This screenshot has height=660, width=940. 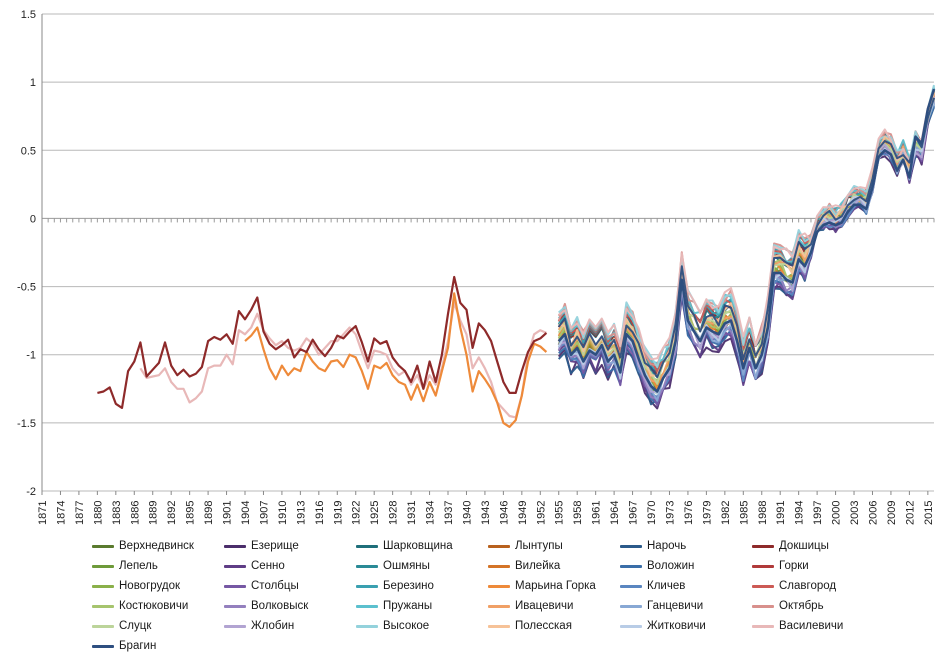 What do you see at coordinates (275, 546) in the screenshot?
I see `legend-label: Езерище` at bounding box center [275, 546].